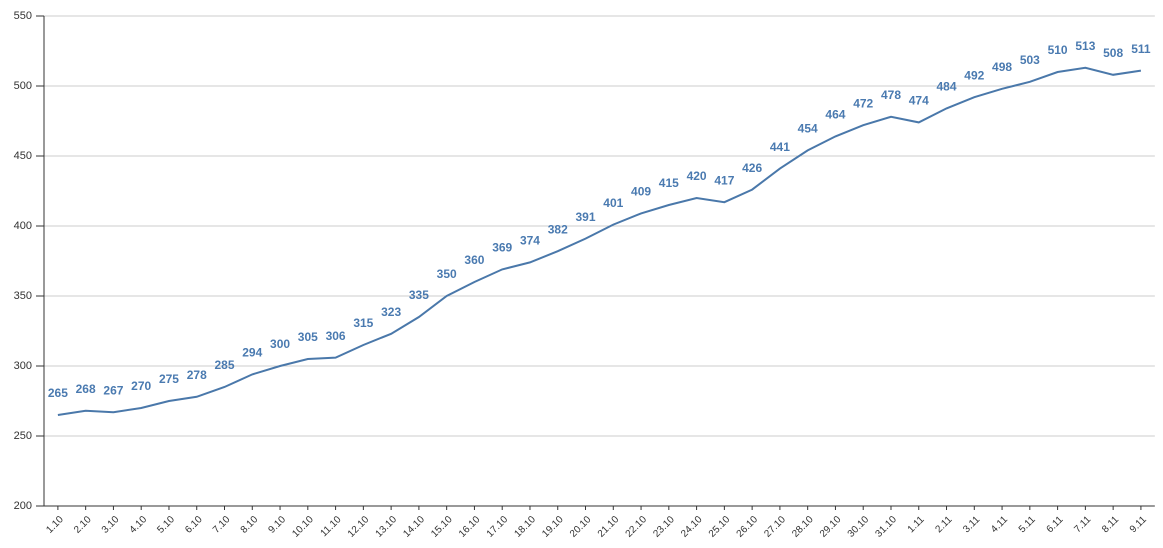  Describe the element at coordinates (111, 525) in the screenshot. I see `x-tick-label: 3.10` at that location.